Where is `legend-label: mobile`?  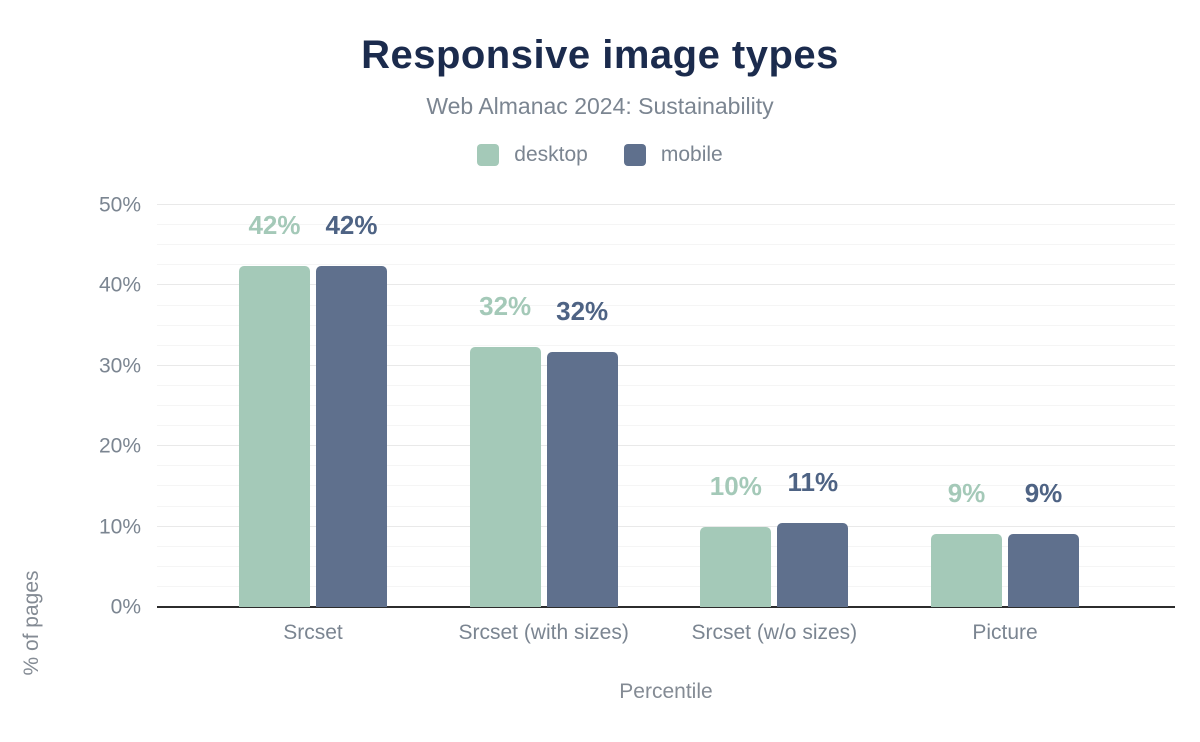
legend-label: mobile is located at coordinates (691, 154).